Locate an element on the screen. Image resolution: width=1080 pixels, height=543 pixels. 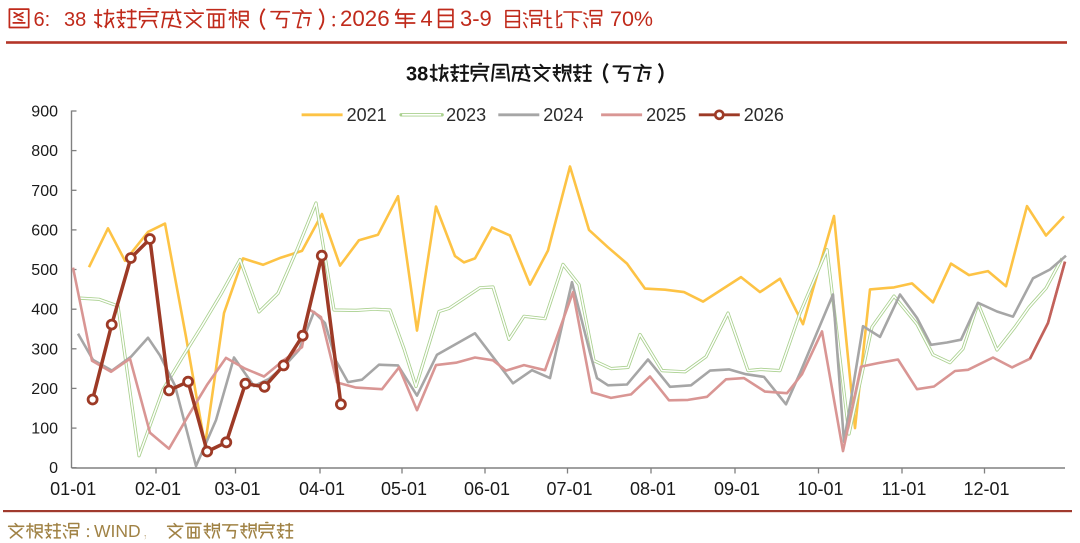
svg-text: 2021 is located at coordinates (367, 115).